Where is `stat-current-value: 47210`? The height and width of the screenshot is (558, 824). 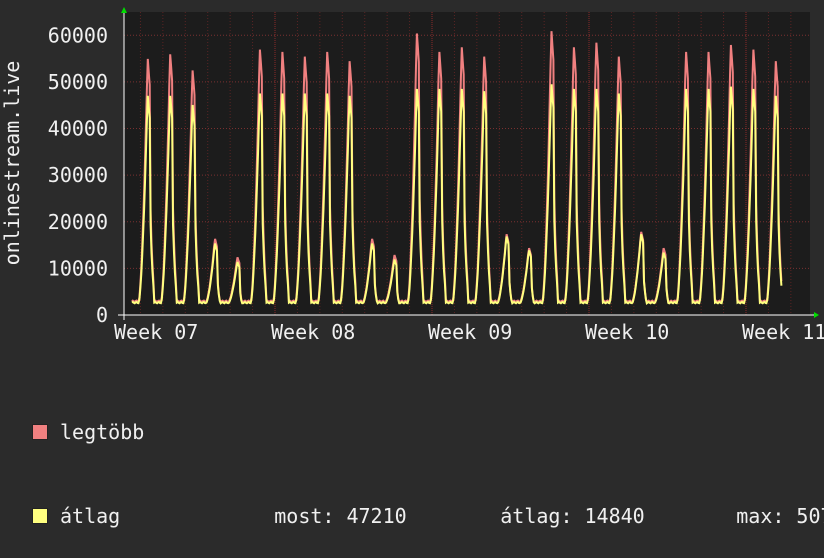 stat-current-value: 47210 is located at coordinates (376, 516).